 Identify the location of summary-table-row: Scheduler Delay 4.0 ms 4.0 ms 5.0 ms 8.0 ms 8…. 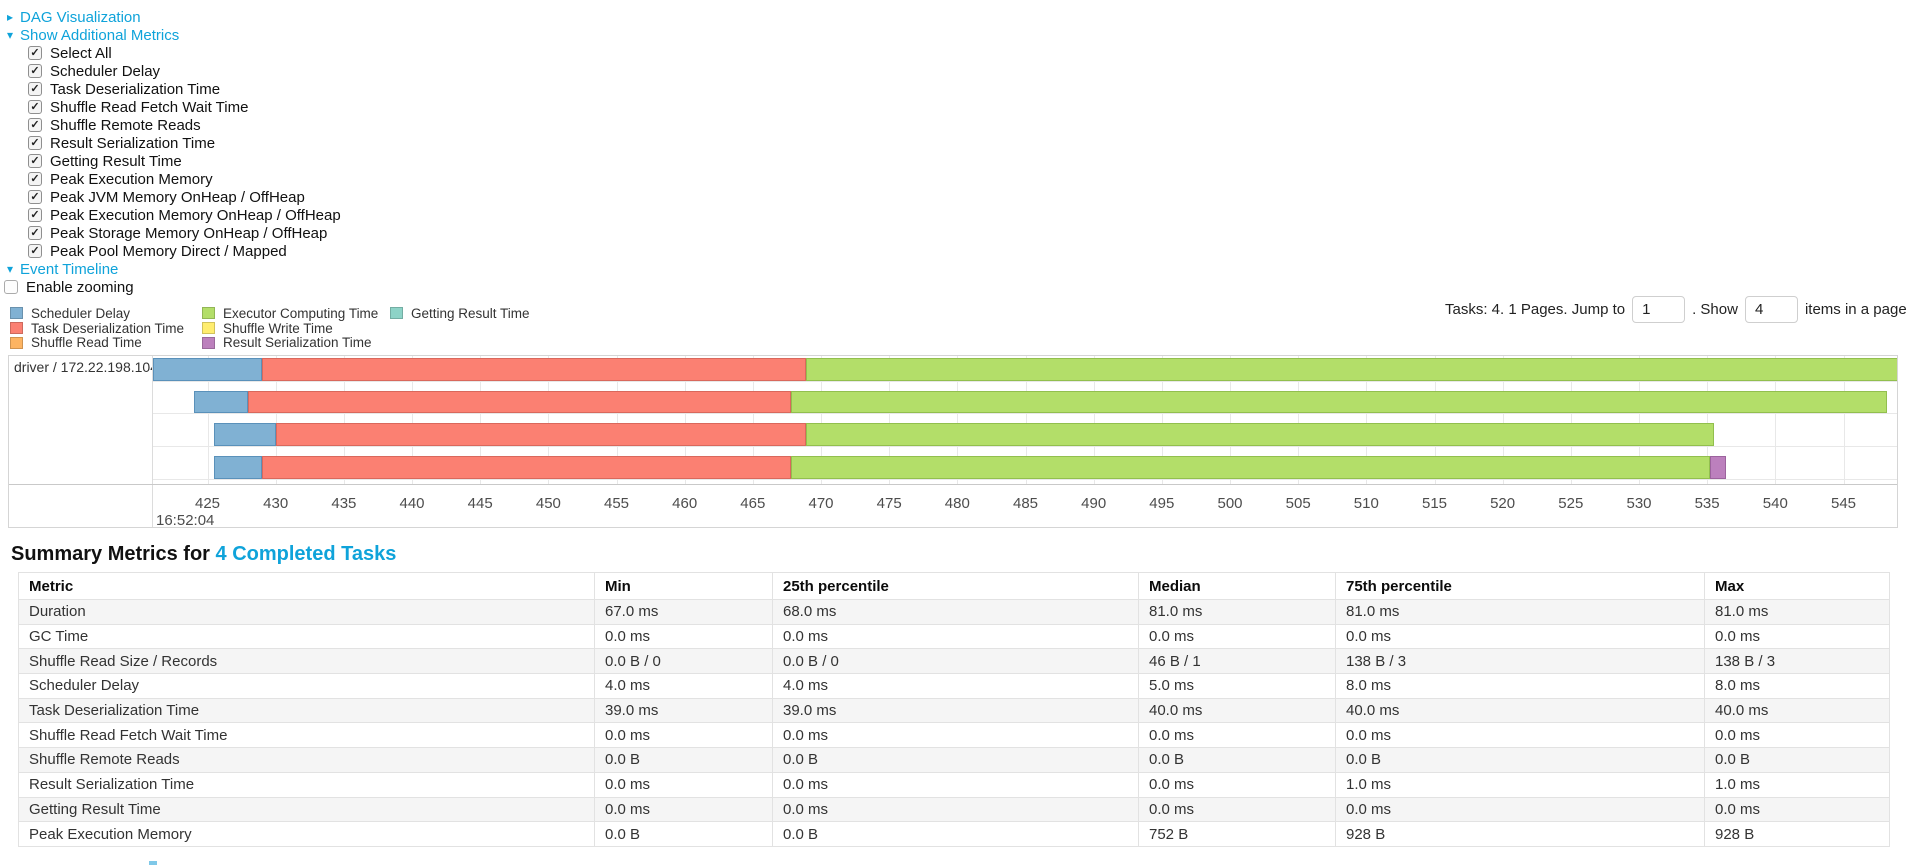
(954, 686).